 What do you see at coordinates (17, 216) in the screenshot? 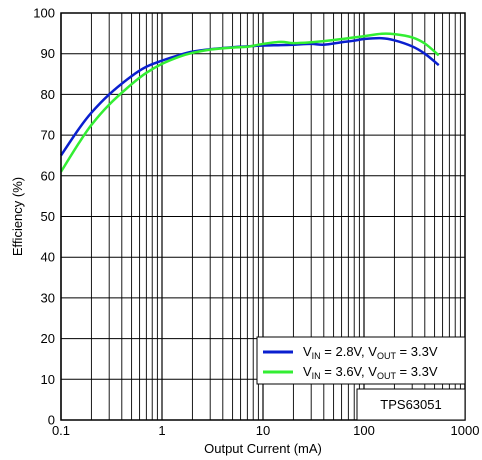
I see `y-axis-title: Efficiency (%)` at bounding box center [17, 216].